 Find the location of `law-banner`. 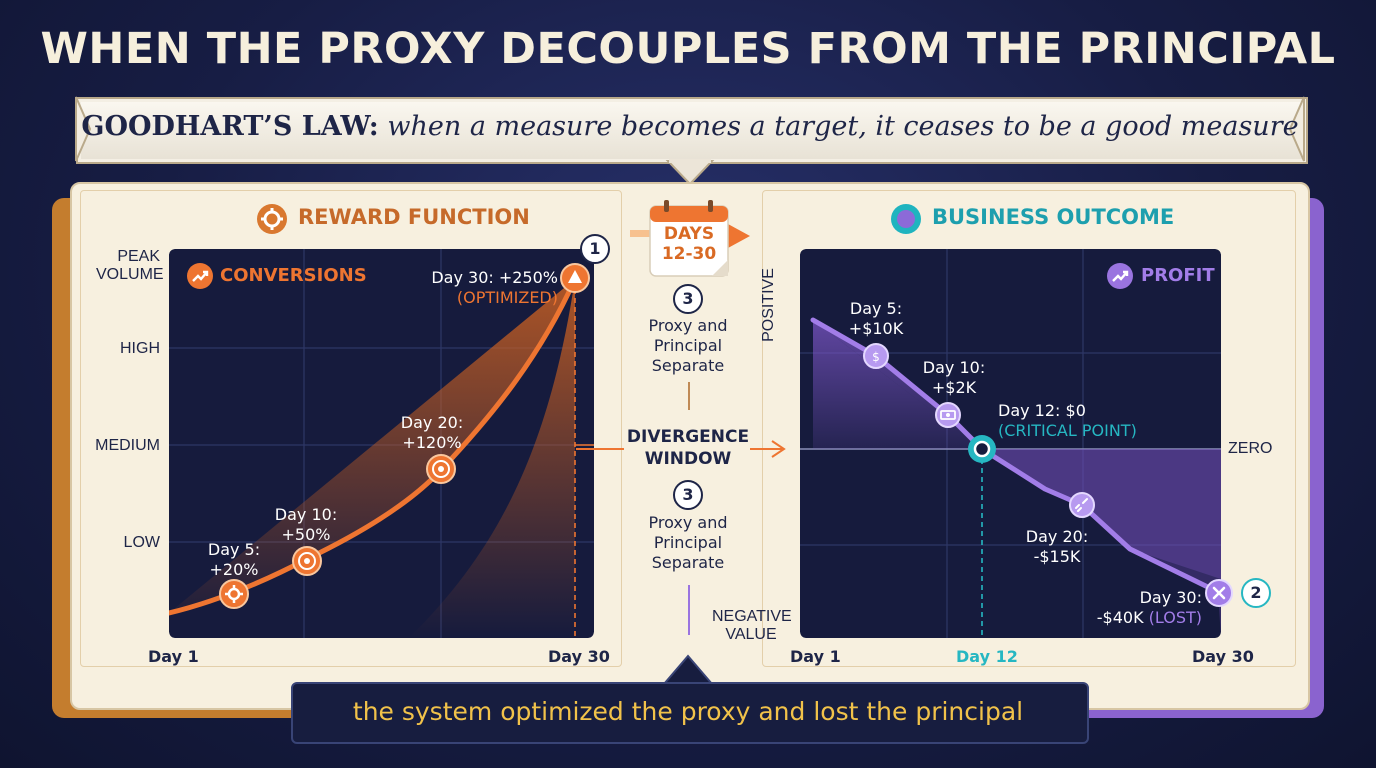

law-banner is located at coordinates (692, 130).